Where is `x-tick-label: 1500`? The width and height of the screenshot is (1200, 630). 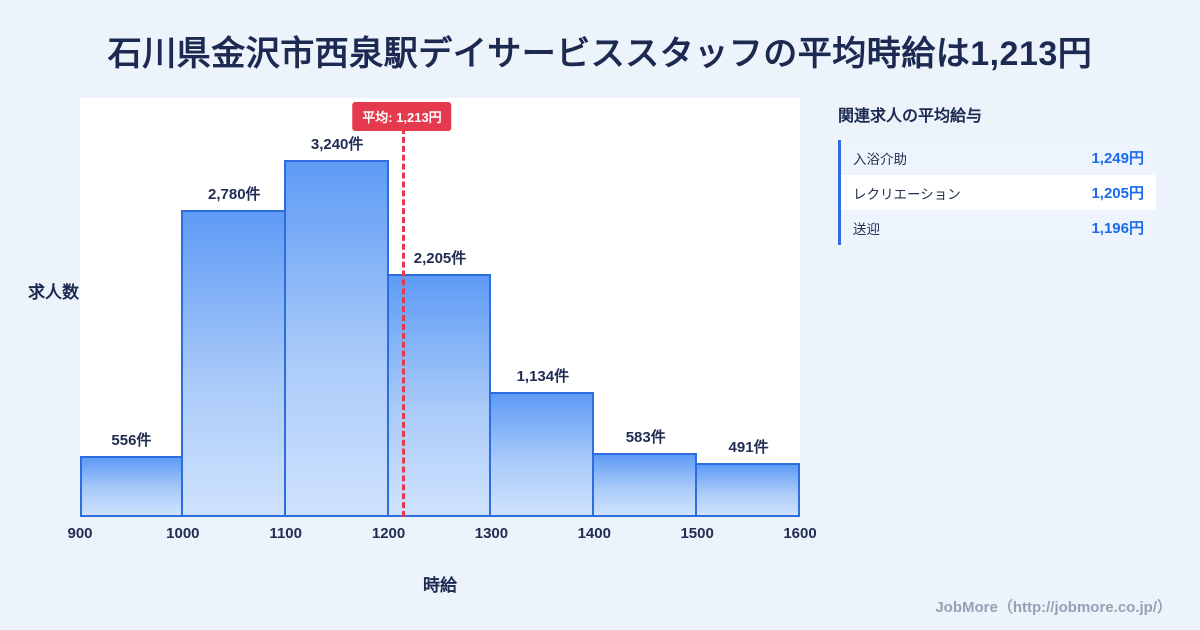 x-tick-label: 1500 is located at coordinates (697, 533).